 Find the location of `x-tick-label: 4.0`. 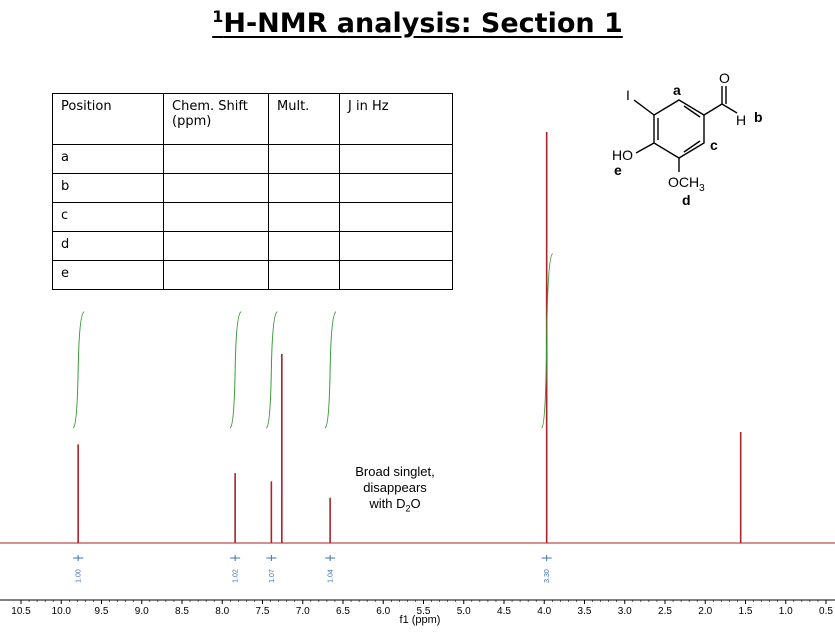

x-tick-label: 4.0 is located at coordinates (544, 611).